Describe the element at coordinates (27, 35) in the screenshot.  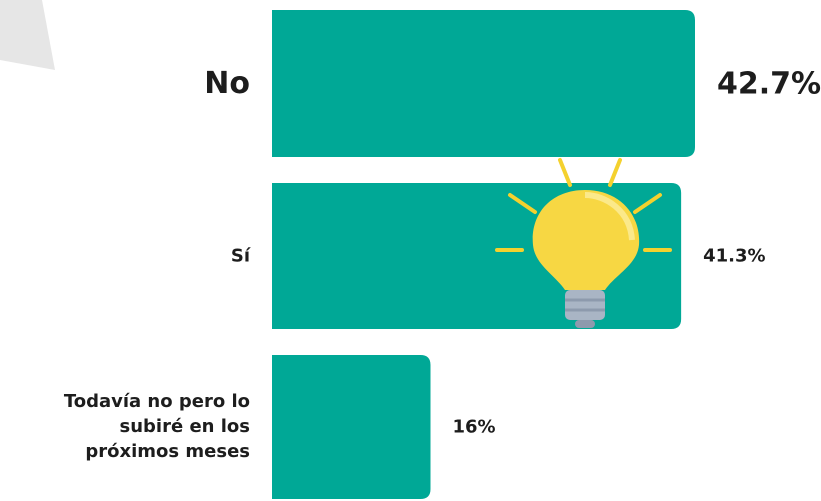
I see `decor-shape` at that location.